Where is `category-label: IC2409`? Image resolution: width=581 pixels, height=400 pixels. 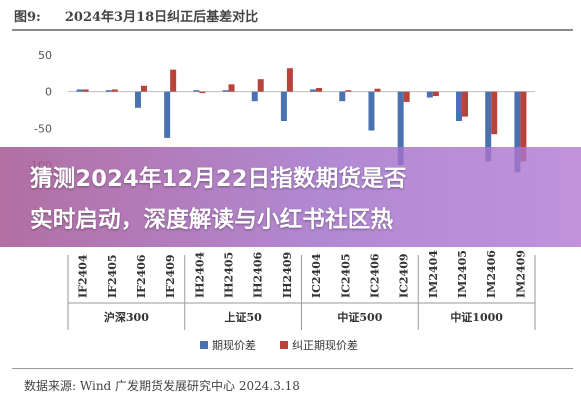 category-label: IC2409 is located at coordinates (404, 275).